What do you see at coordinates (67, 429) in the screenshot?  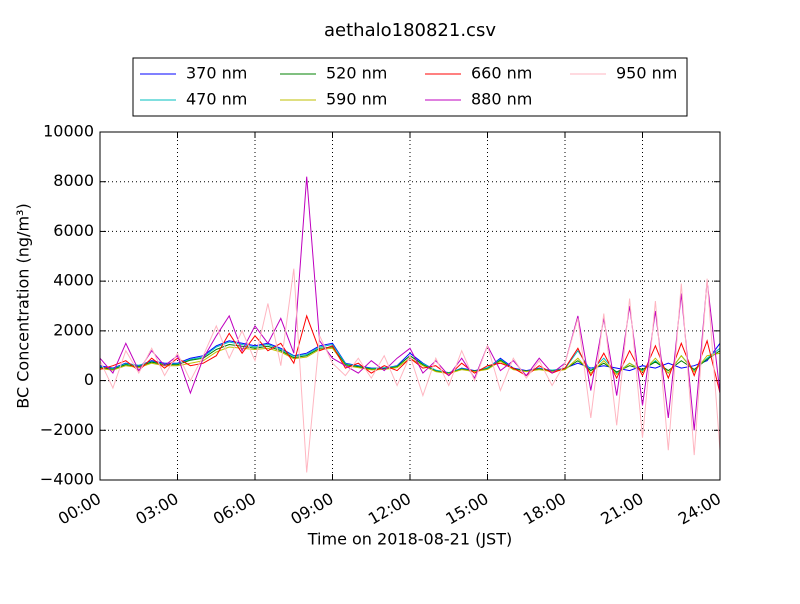 I see `y-tick-label: −2000` at bounding box center [67, 429].